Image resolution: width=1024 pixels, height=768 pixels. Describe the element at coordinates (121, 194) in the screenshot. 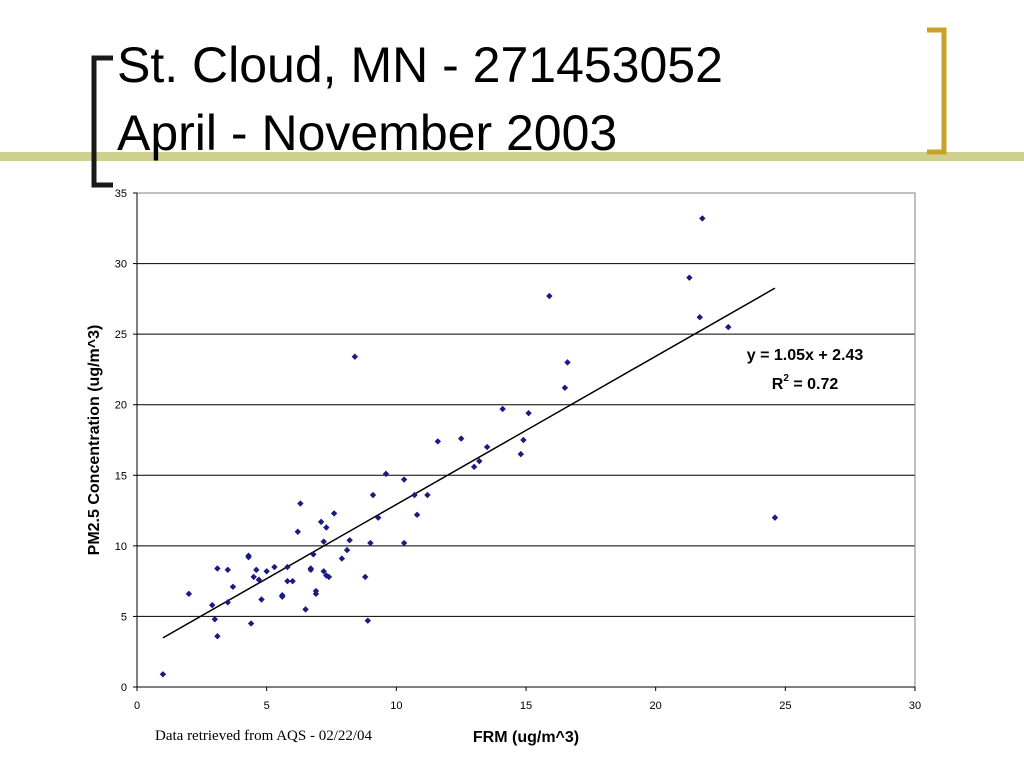

I see `y-tick-label: 35` at that location.